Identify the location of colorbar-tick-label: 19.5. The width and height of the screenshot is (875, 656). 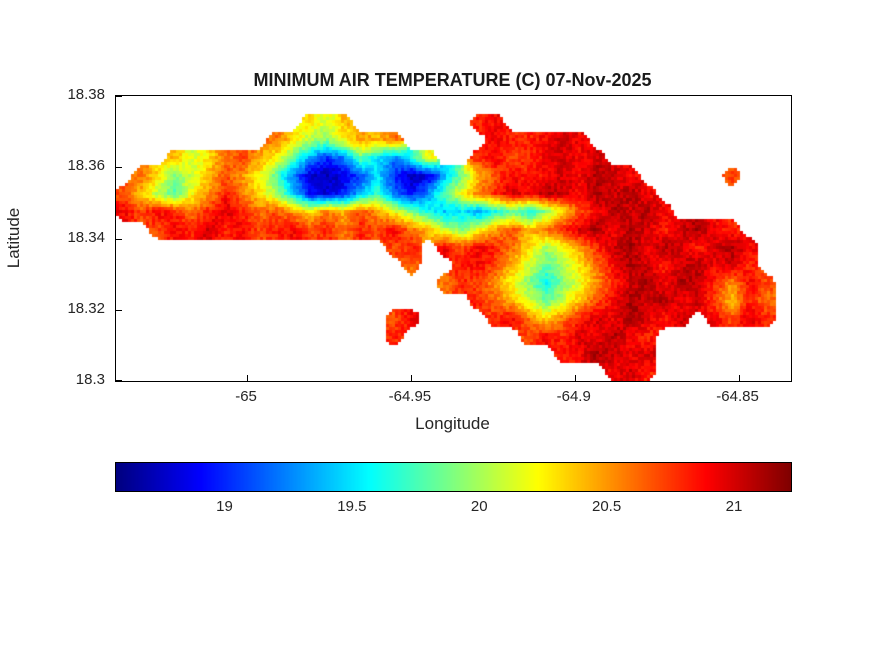
(352, 506).